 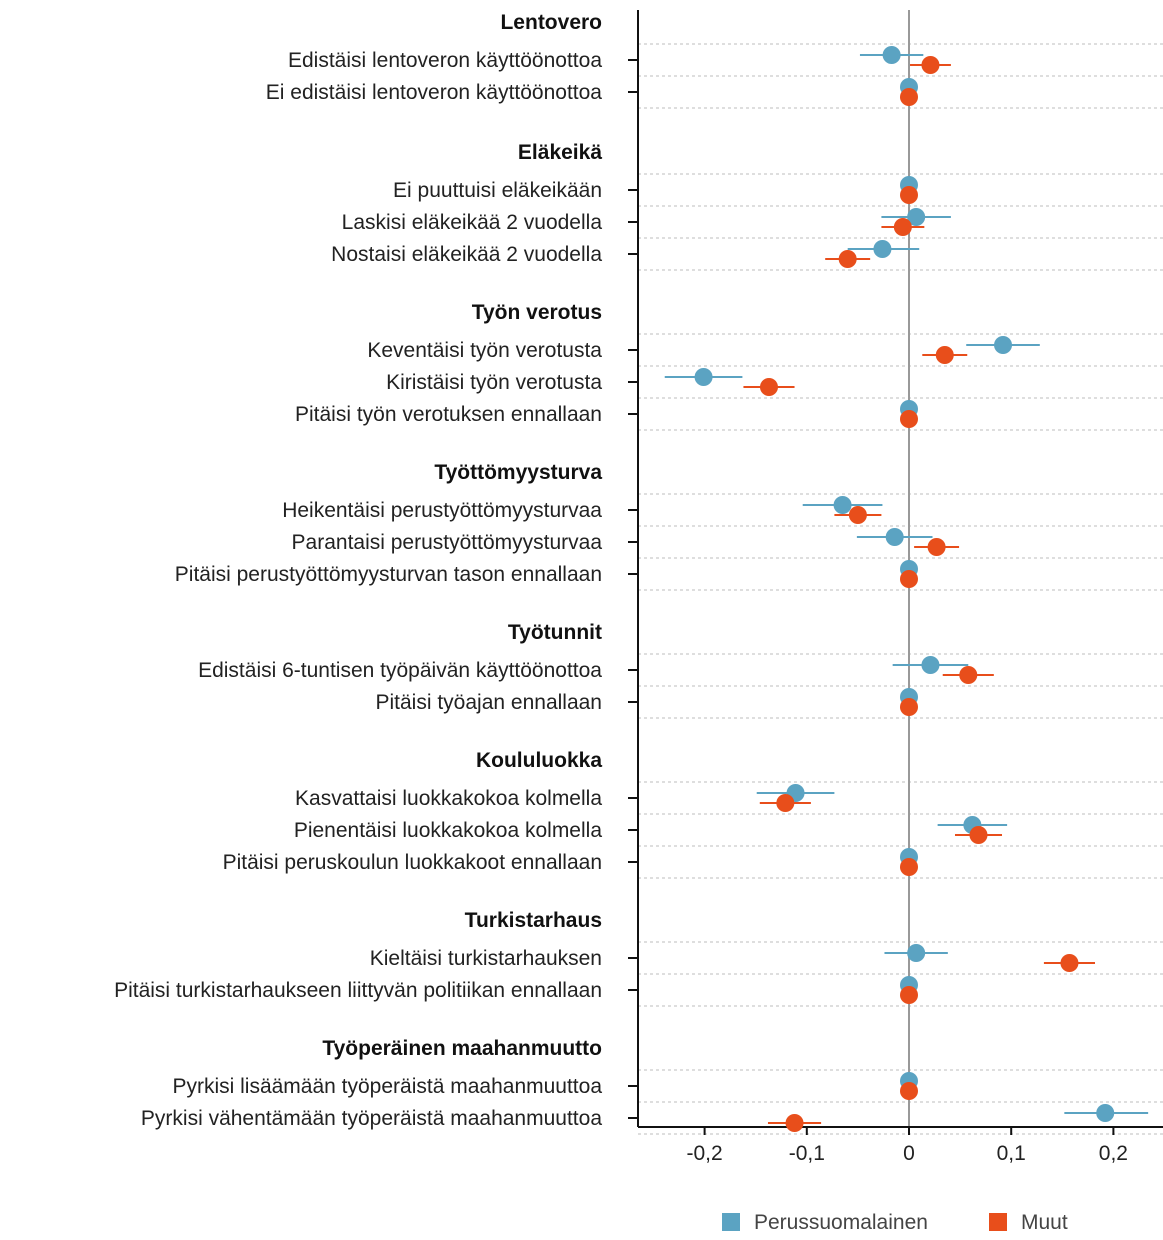 I want to click on legend-label: Perussuomalainen, so click(x=841, y=1222).